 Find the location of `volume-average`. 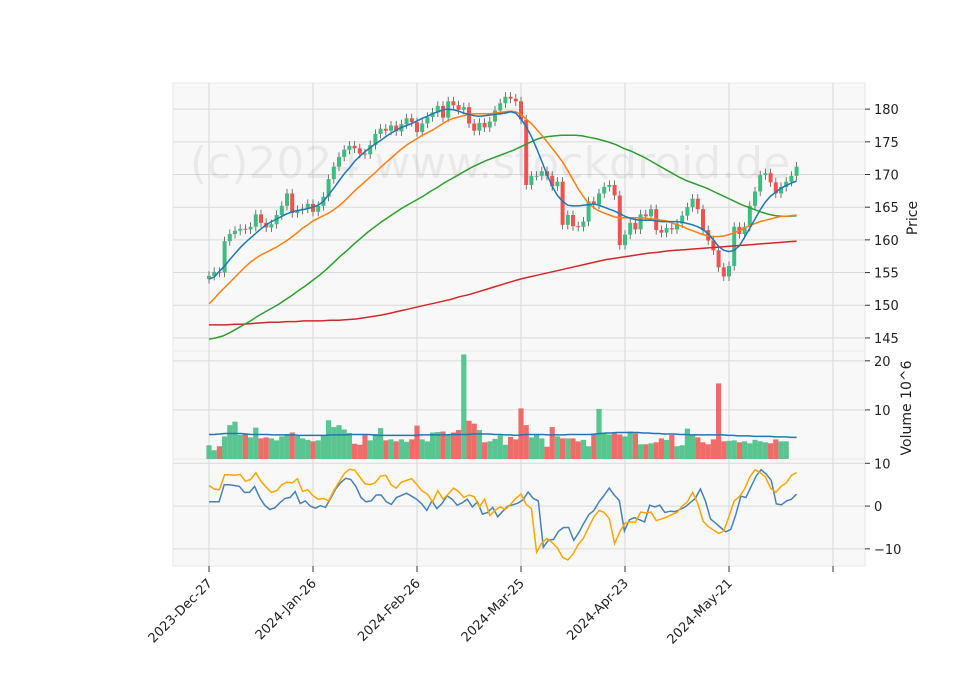

volume-average is located at coordinates (503, 435).